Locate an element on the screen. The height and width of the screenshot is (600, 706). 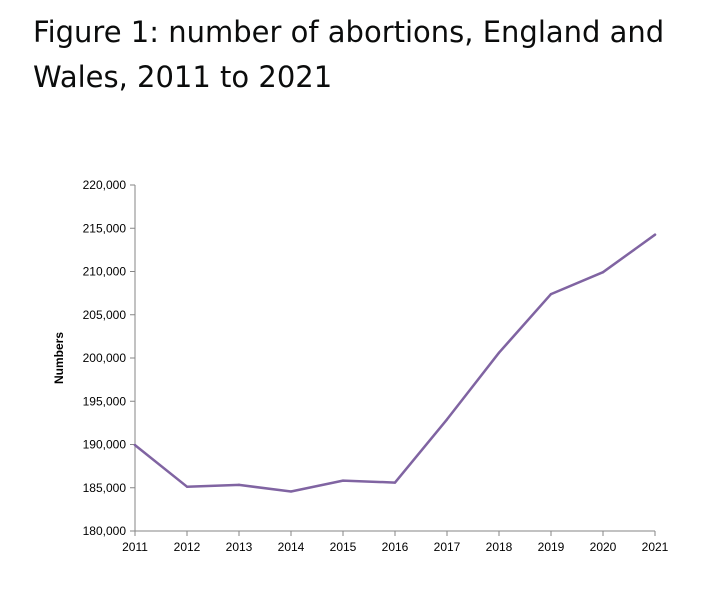
x-tick-label: 2015 is located at coordinates (343, 547).